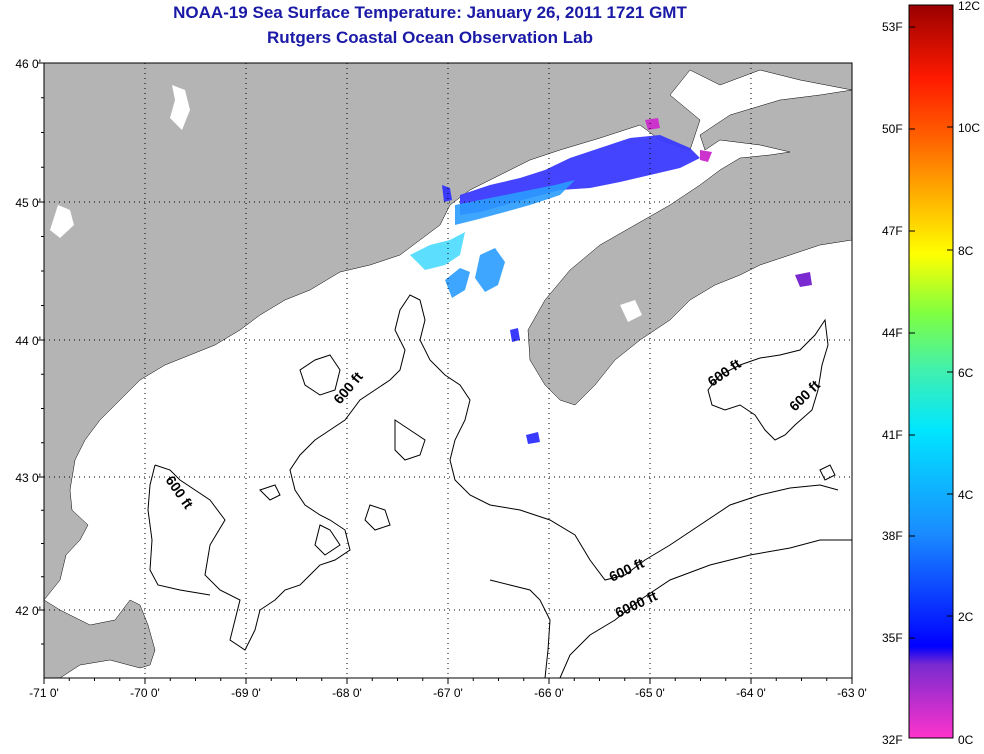 The height and width of the screenshot is (754, 984). What do you see at coordinates (969, 6) in the screenshot?
I see `colorbar-label-c: 12C` at bounding box center [969, 6].